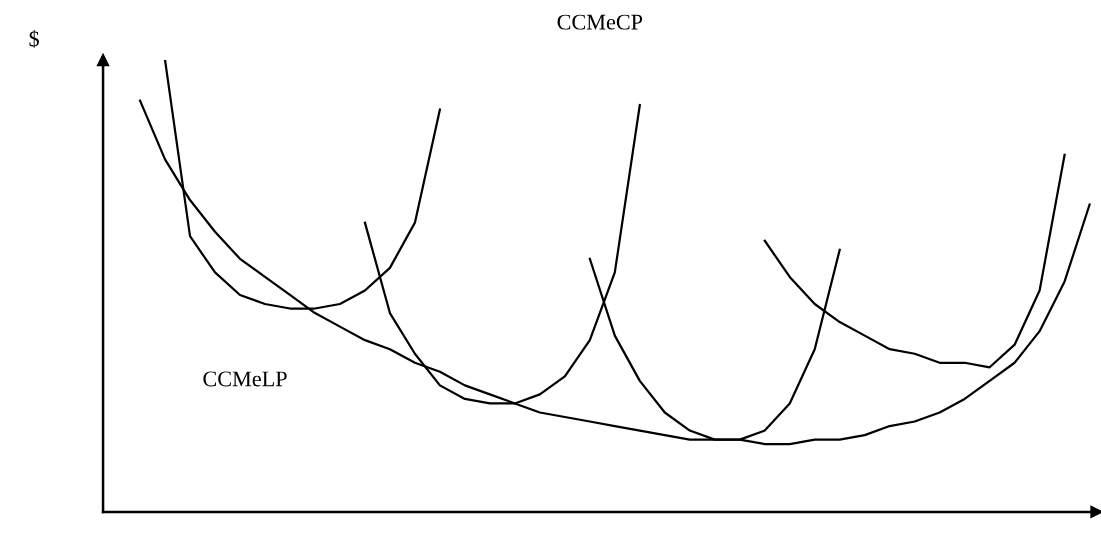 Image resolution: width=1101 pixels, height=540 pixels. What do you see at coordinates (245, 379) in the screenshot?
I see `annotation: CCMeLP` at bounding box center [245, 379].